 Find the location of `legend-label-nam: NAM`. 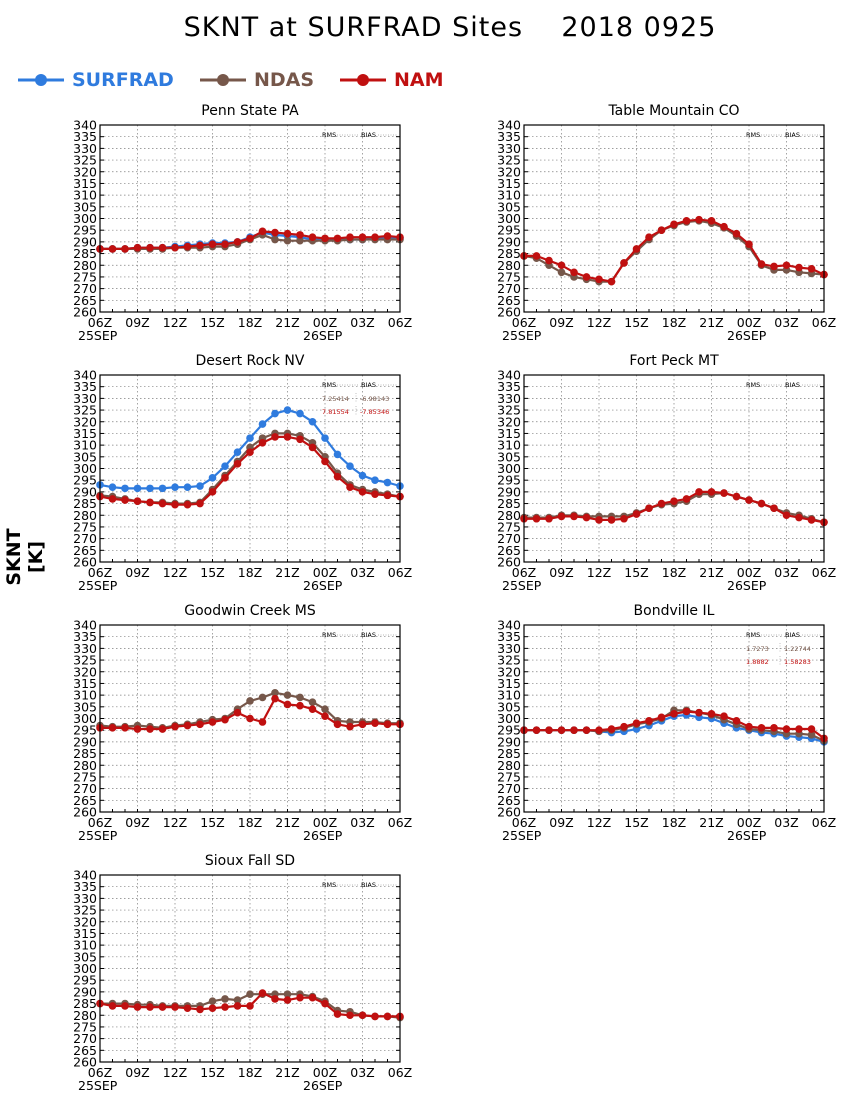

legend-label-nam: NAM is located at coordinates (419, 80).